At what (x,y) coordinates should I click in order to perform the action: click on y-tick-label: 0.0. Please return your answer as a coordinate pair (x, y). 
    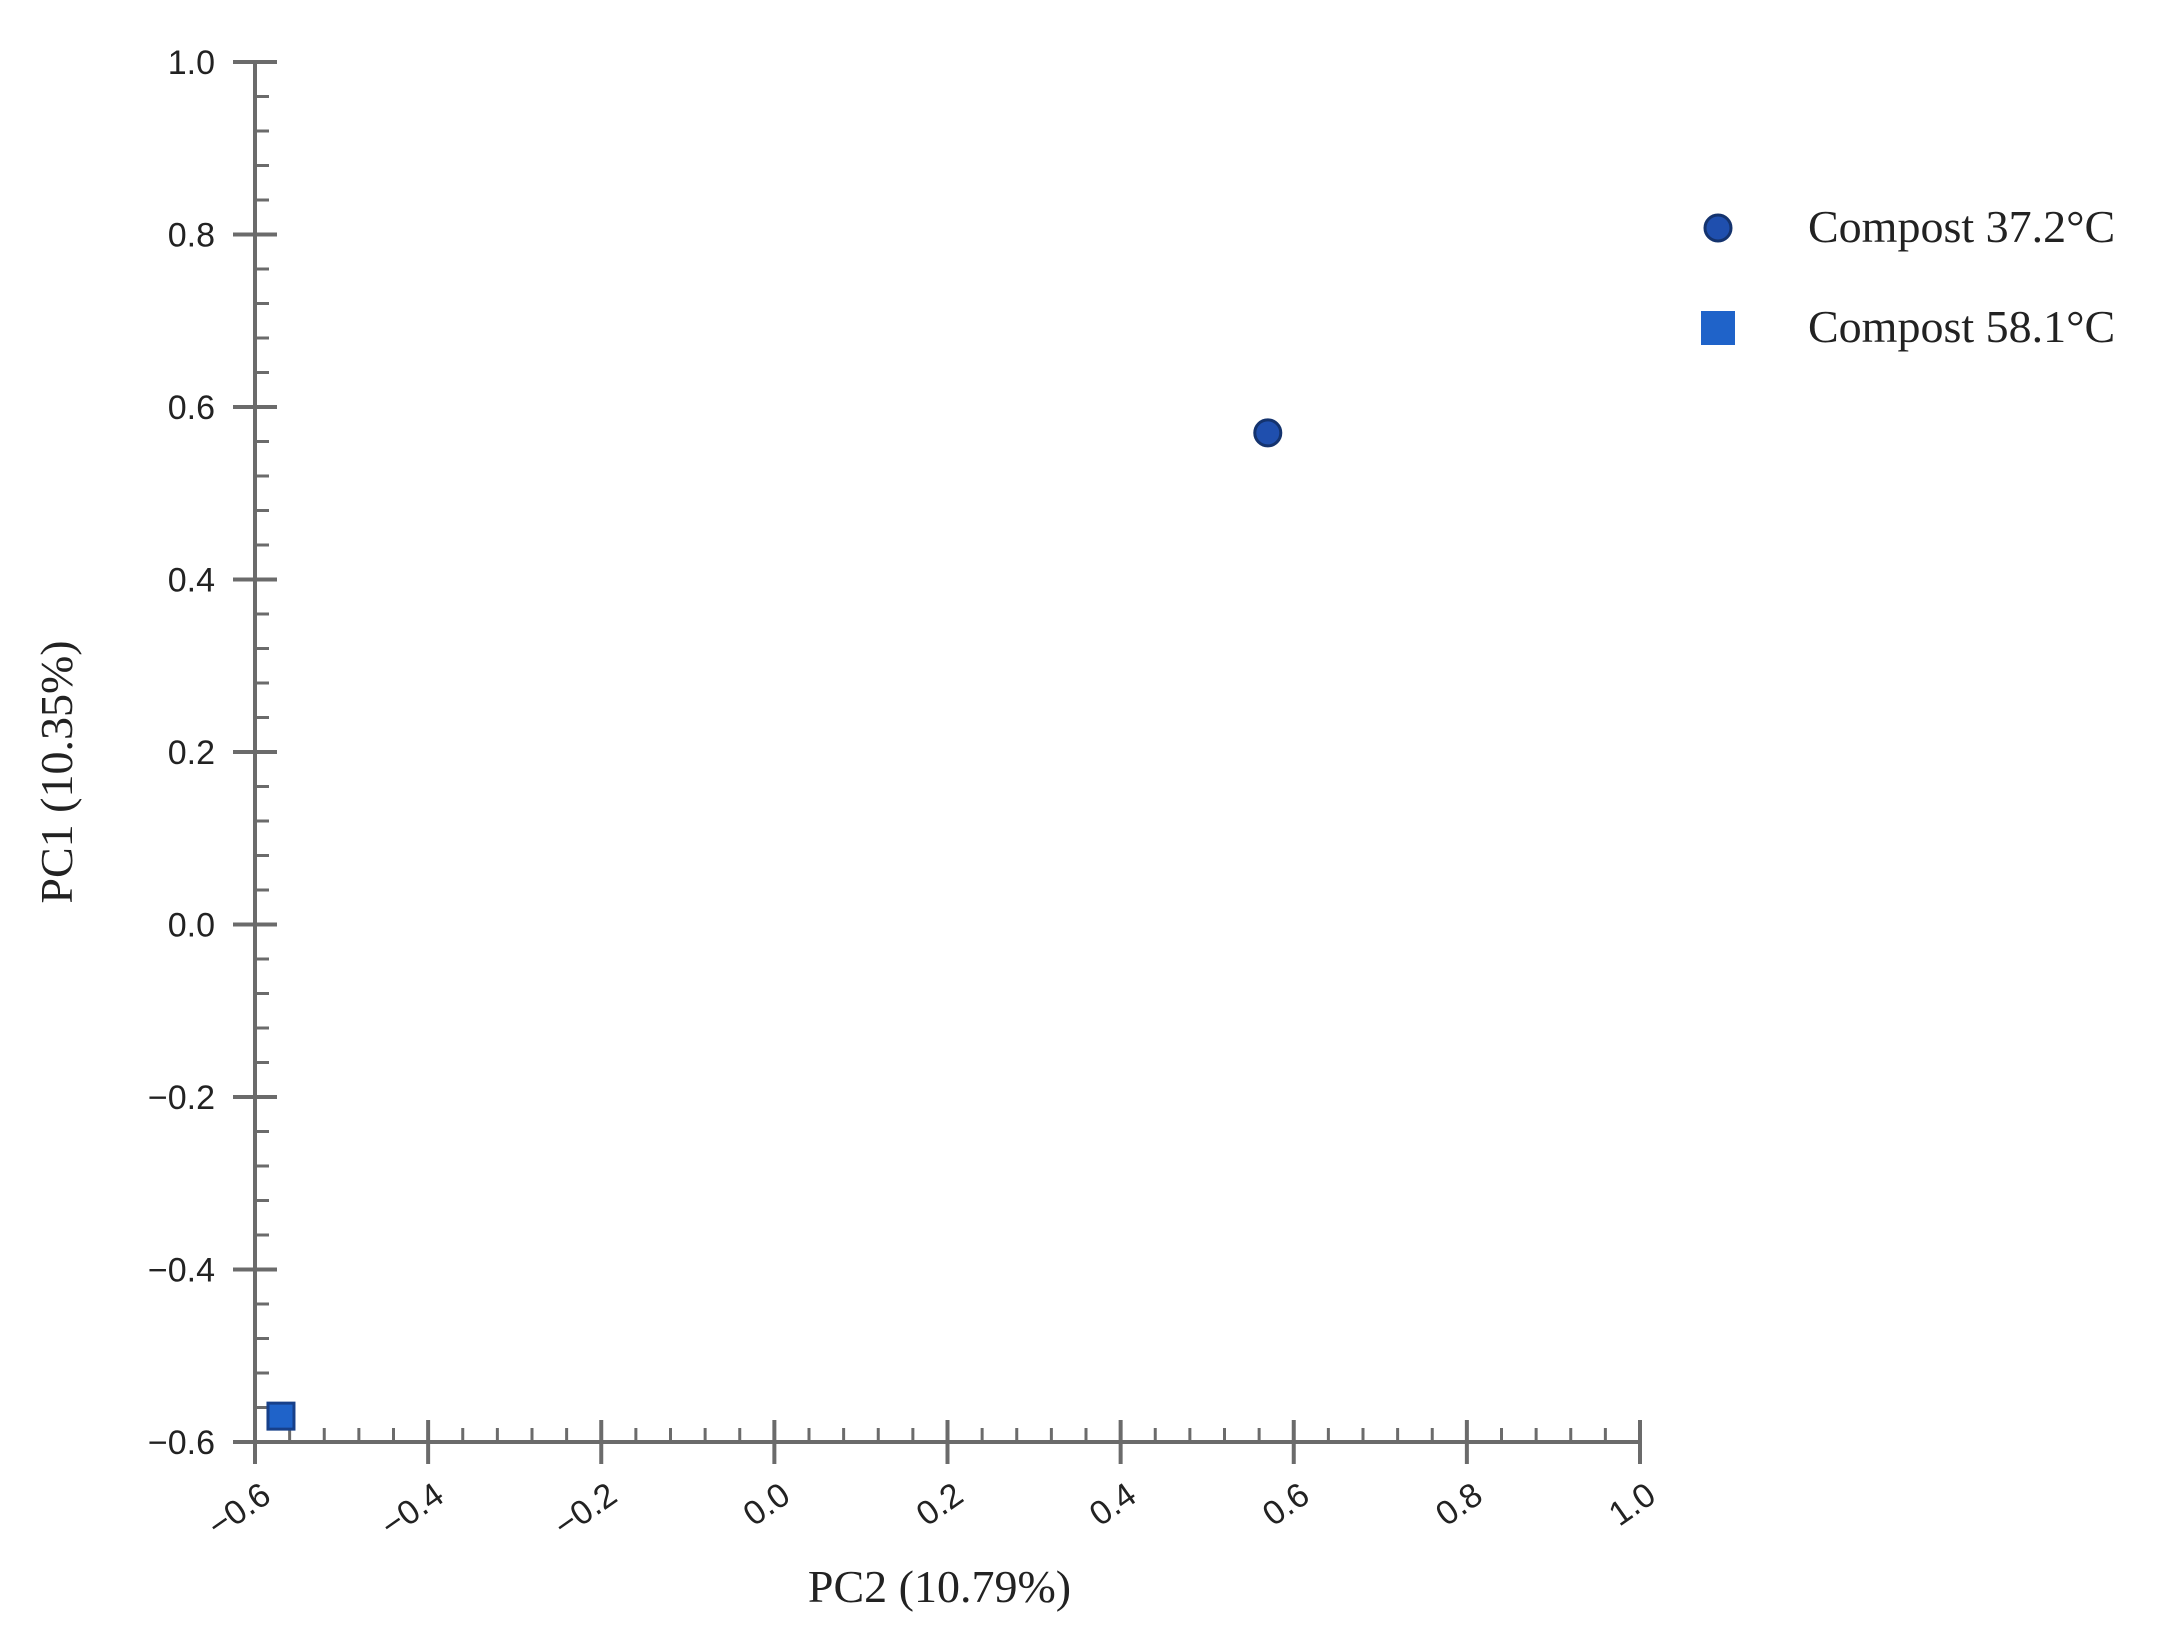
    Looking at the image, I should click on (191, 926).